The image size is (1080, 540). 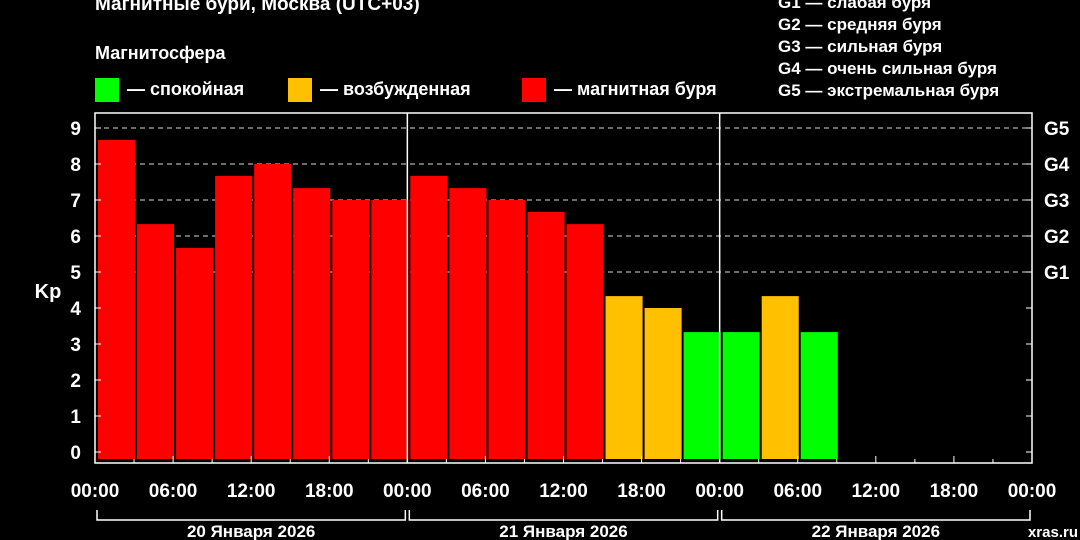 What do you see at coordinates (75, 381) in the screenshot?
I see `y-tick-label-2: 2` at bounding box center [75, 381].